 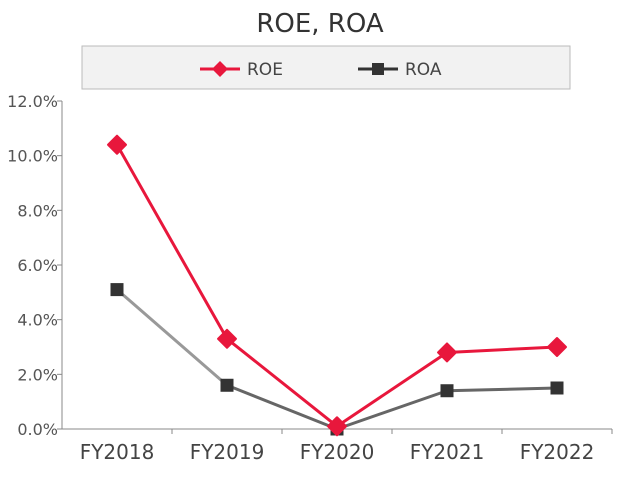 I want to click on legend: ROE ROA, so click(x=326, y=67).